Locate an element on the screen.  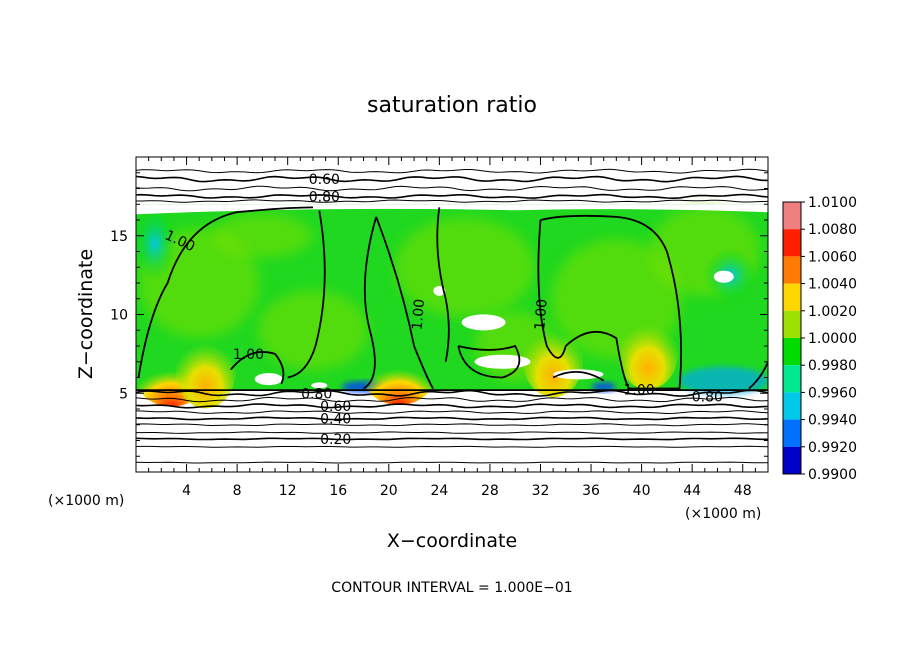
x-tick-label: 20 is located at coordinates (389, 491).